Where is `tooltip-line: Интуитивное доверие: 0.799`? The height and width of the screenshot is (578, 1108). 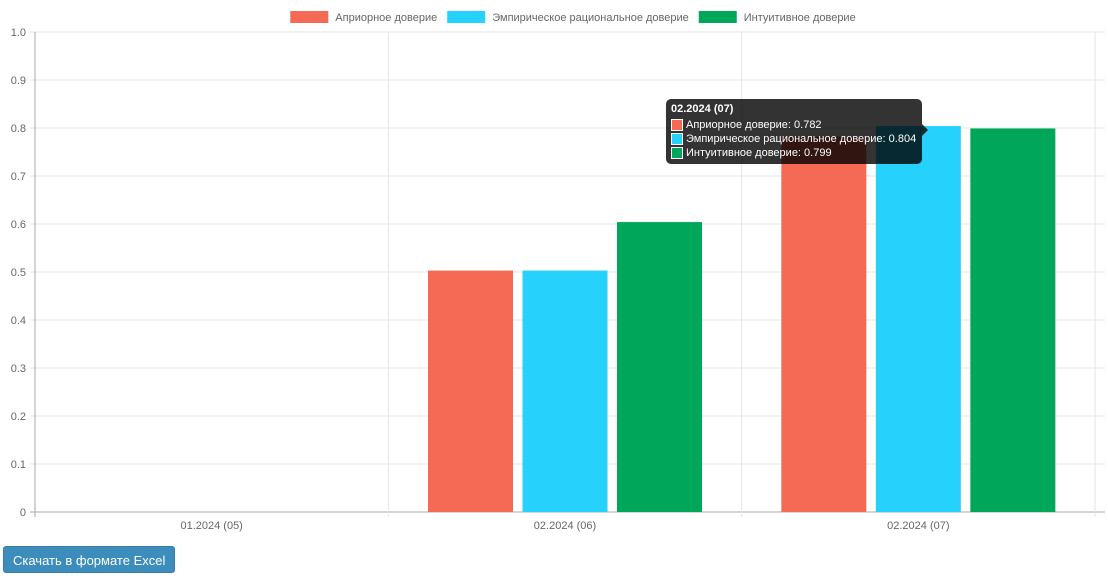
tooltip-line: Интуитивное доверие: 0.799 is located at coordinates (759, 153).